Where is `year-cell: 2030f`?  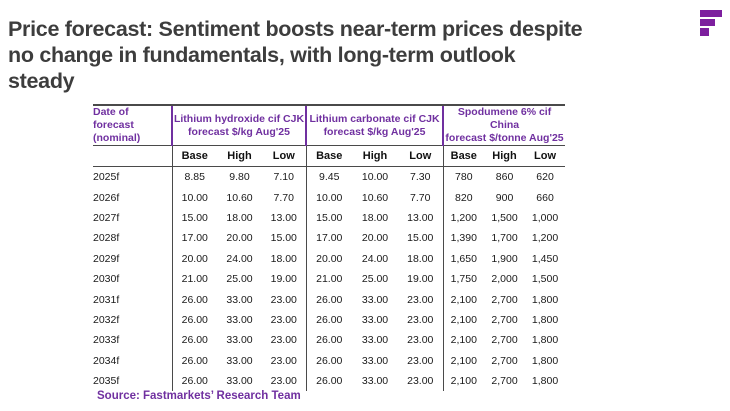
year-cell: 2030f is located at coordinates (106, 279).